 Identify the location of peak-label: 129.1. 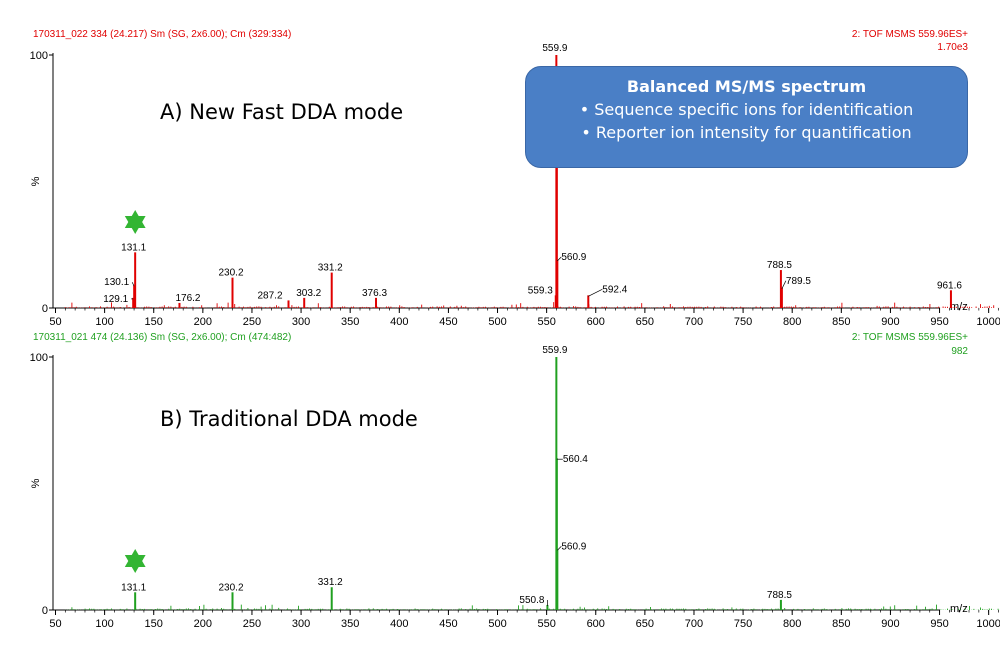
(115, 299).